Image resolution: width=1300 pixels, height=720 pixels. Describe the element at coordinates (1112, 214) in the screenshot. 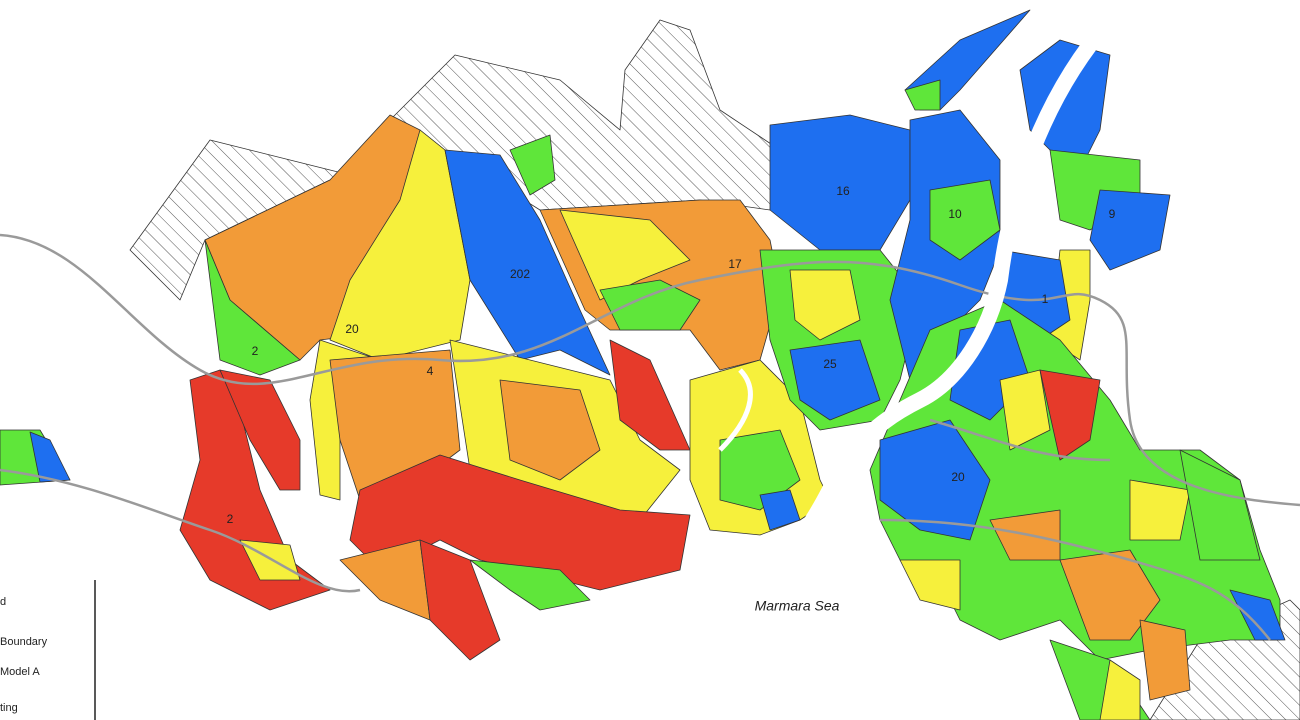

I see `region-label: 9` at that location.